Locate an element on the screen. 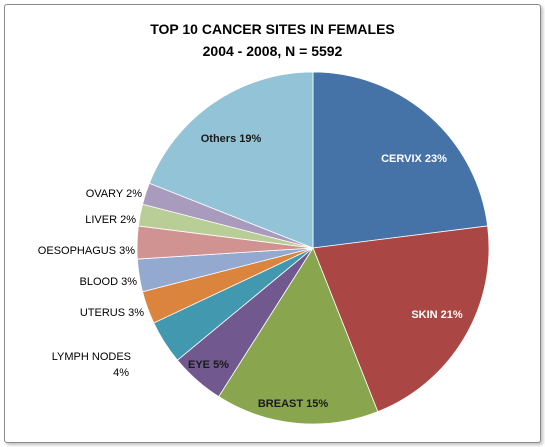 This screenshot has height=447, width=545. chart-subtitle: 2004 - 2008, N = 5592 is located at coordinates (272, 51).